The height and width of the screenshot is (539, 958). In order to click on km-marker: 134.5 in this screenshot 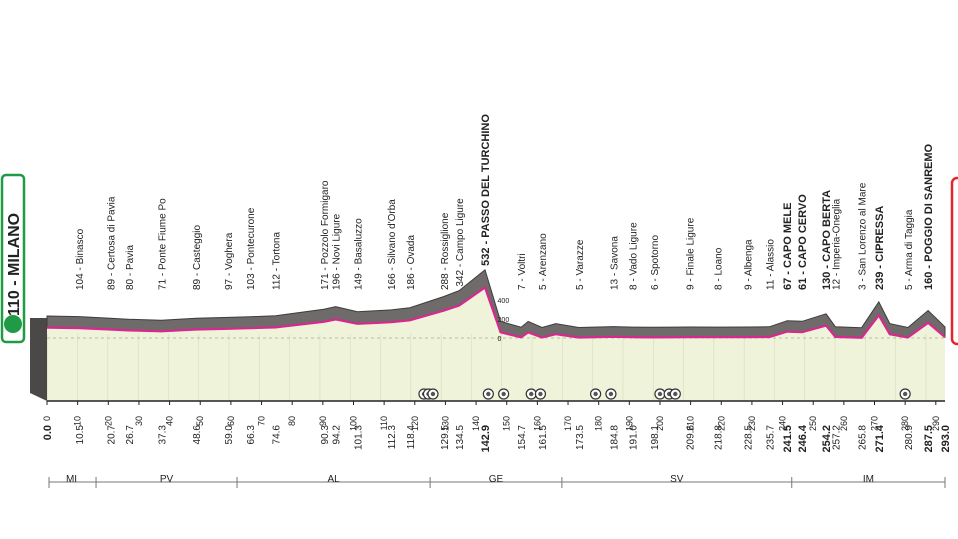, I will do `click(460, 437)`.